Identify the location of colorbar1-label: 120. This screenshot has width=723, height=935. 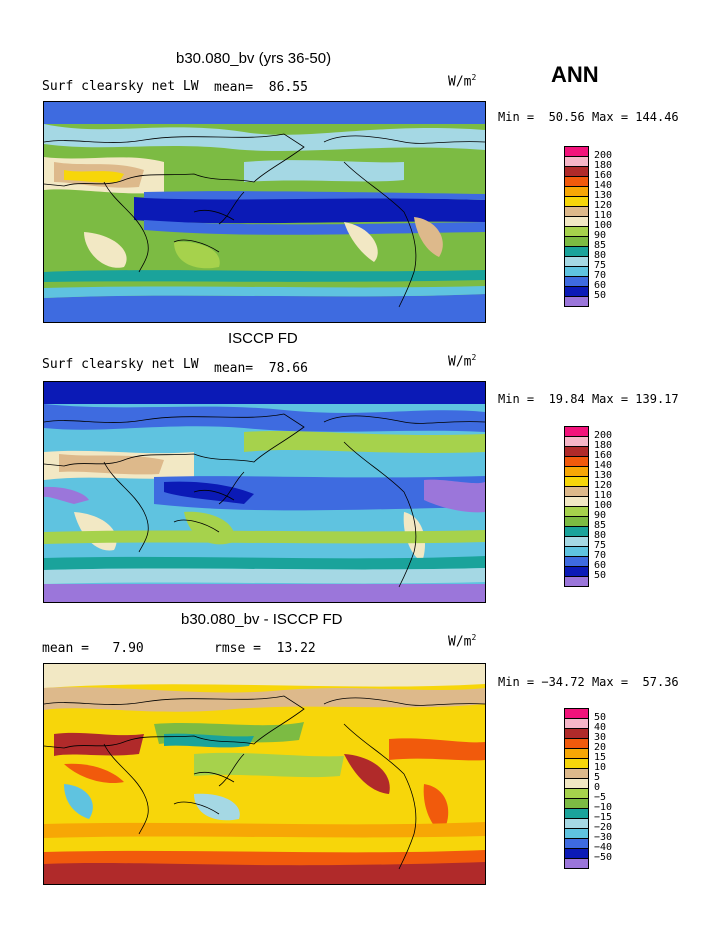
(603, 205).